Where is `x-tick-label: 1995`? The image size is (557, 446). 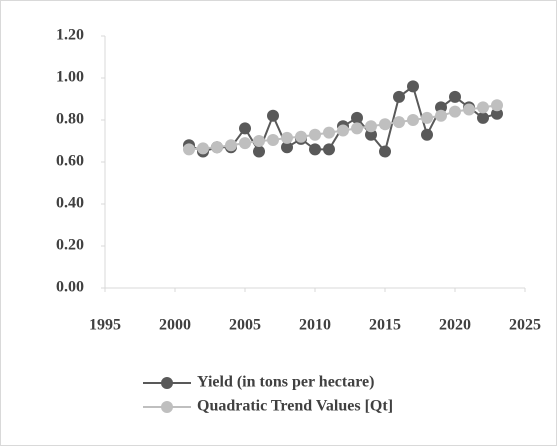
x-tick-label: 1995 is located at coordinates (105, 325).